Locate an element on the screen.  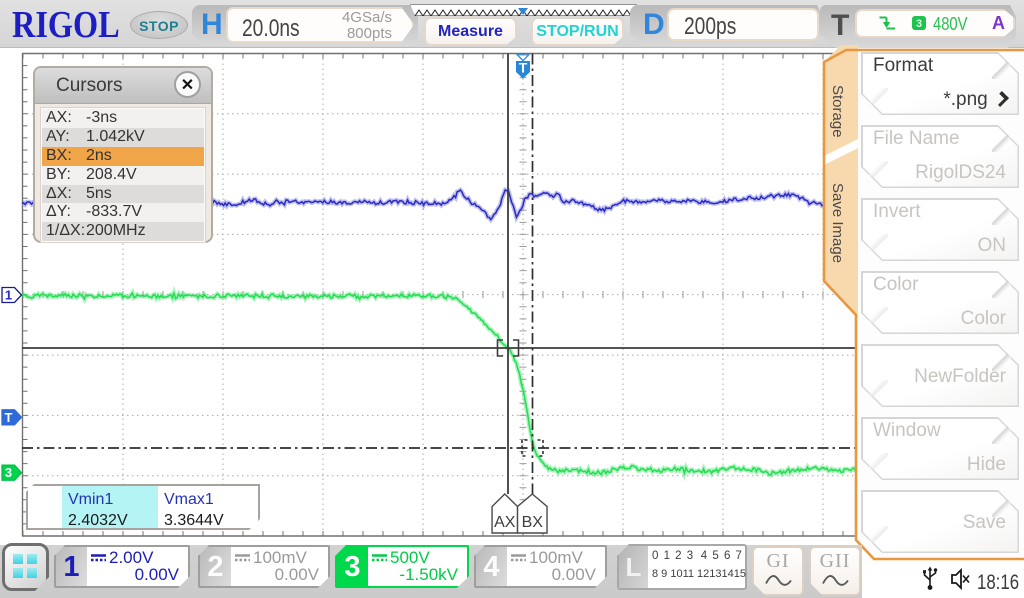
svg-text: AX is located at coordinates (505, 522).